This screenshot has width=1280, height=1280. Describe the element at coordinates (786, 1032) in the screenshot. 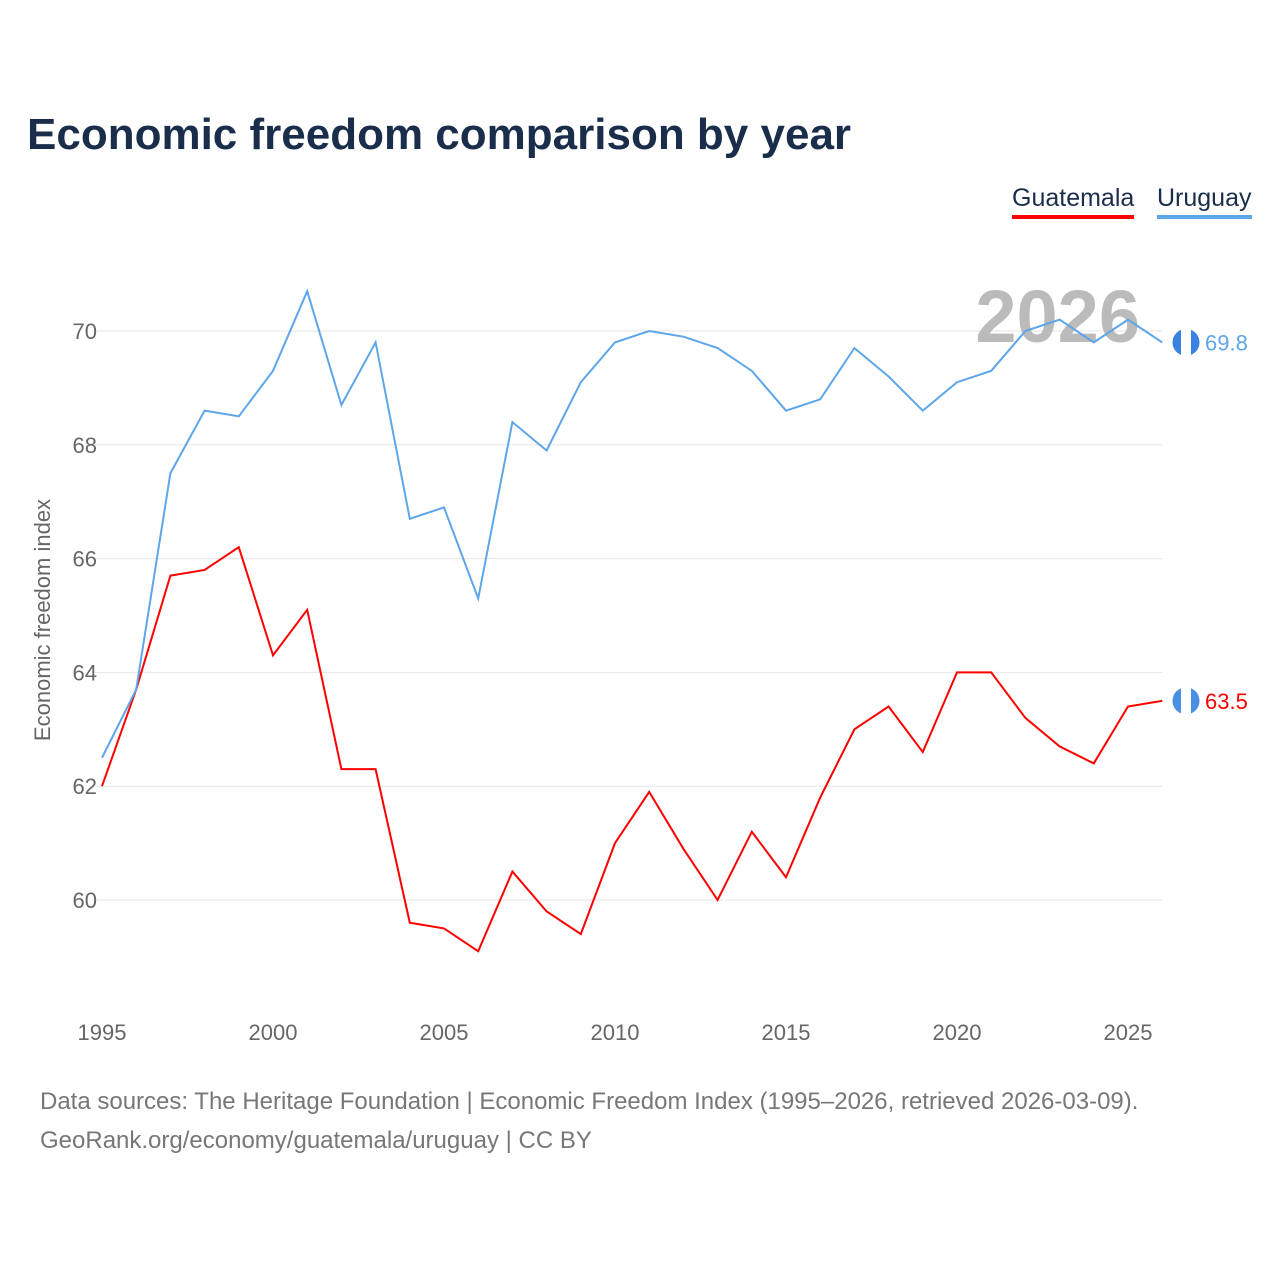

I see `x-tick-label: 2015` at that location.